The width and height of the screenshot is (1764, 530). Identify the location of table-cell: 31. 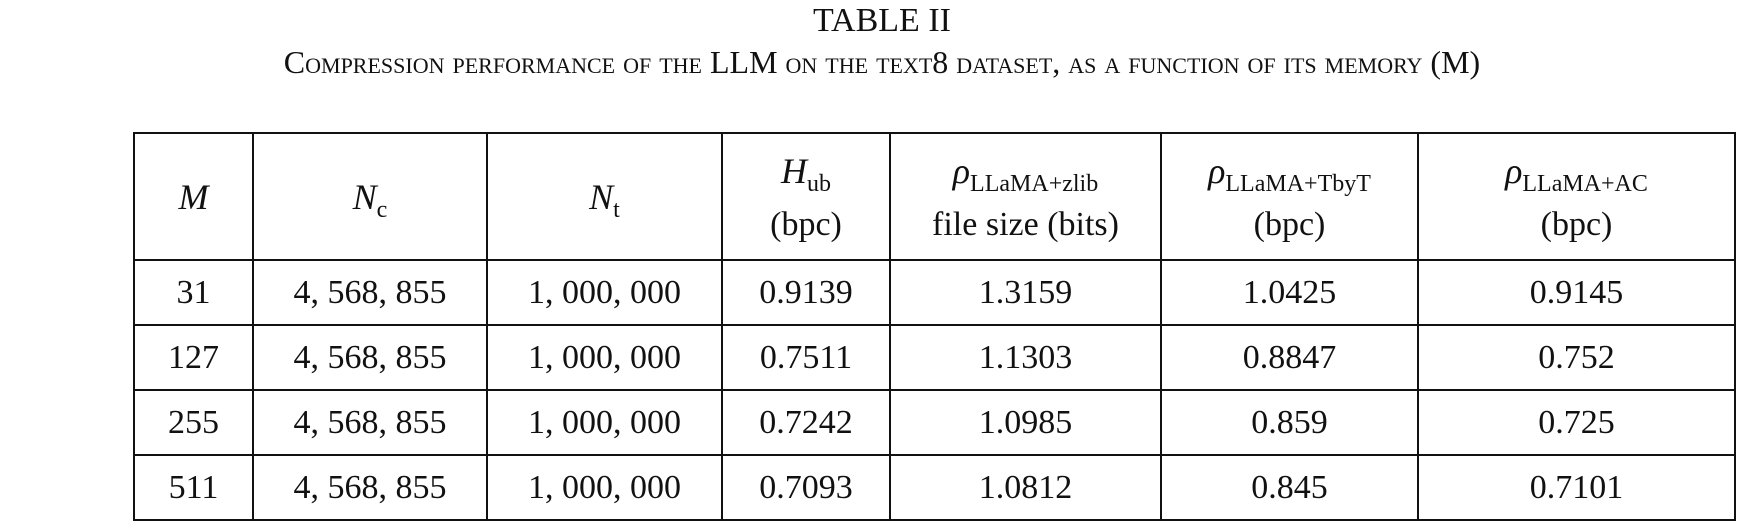
(193, 292).